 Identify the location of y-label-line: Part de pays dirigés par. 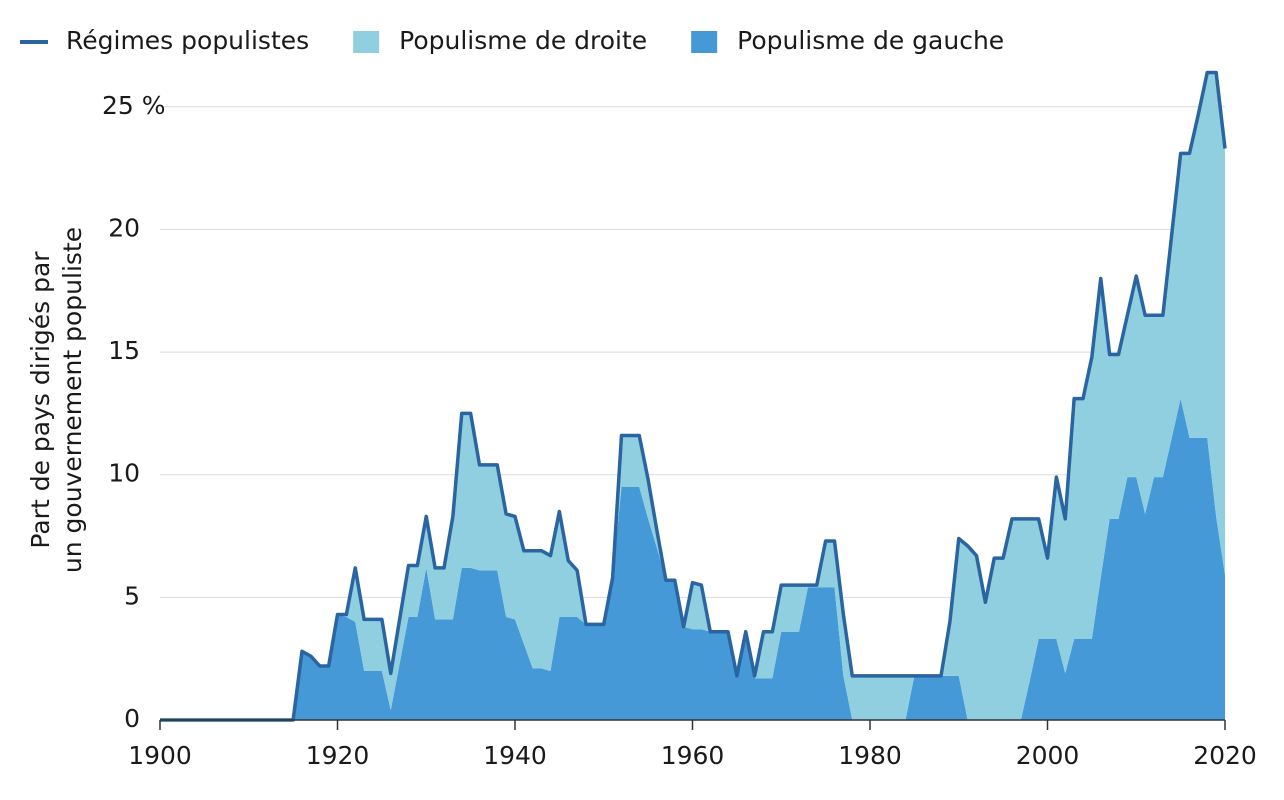
(40, 400).